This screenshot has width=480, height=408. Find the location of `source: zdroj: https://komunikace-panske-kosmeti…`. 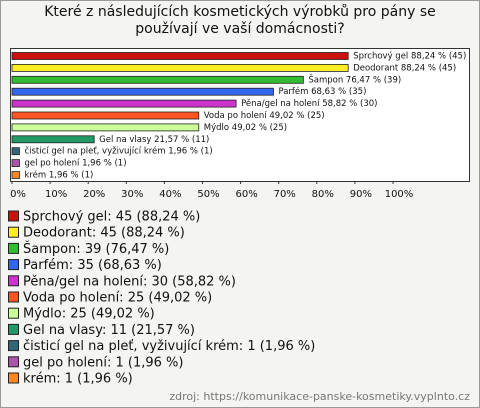

source: zdroj: https://komunikace-panske-kosmeti… is located at coordinates (319, 396).